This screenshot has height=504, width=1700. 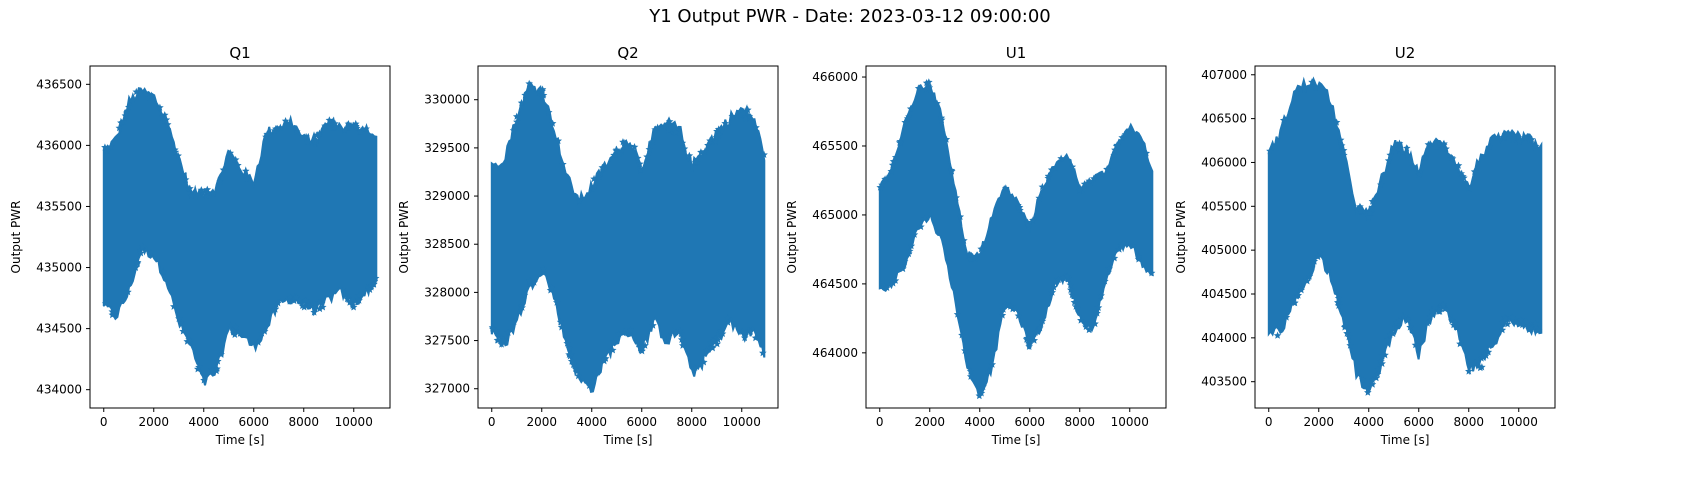 I want to click on x-tick-label: 8000, so click(x=691, y=422).